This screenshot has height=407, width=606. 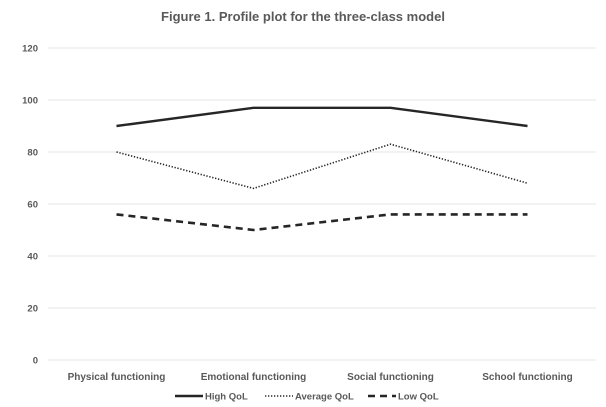 What do you see at coordinates (32, 257) in the screenshot?
I see `y-tick-label: 40` at bounding box center [32, 257].